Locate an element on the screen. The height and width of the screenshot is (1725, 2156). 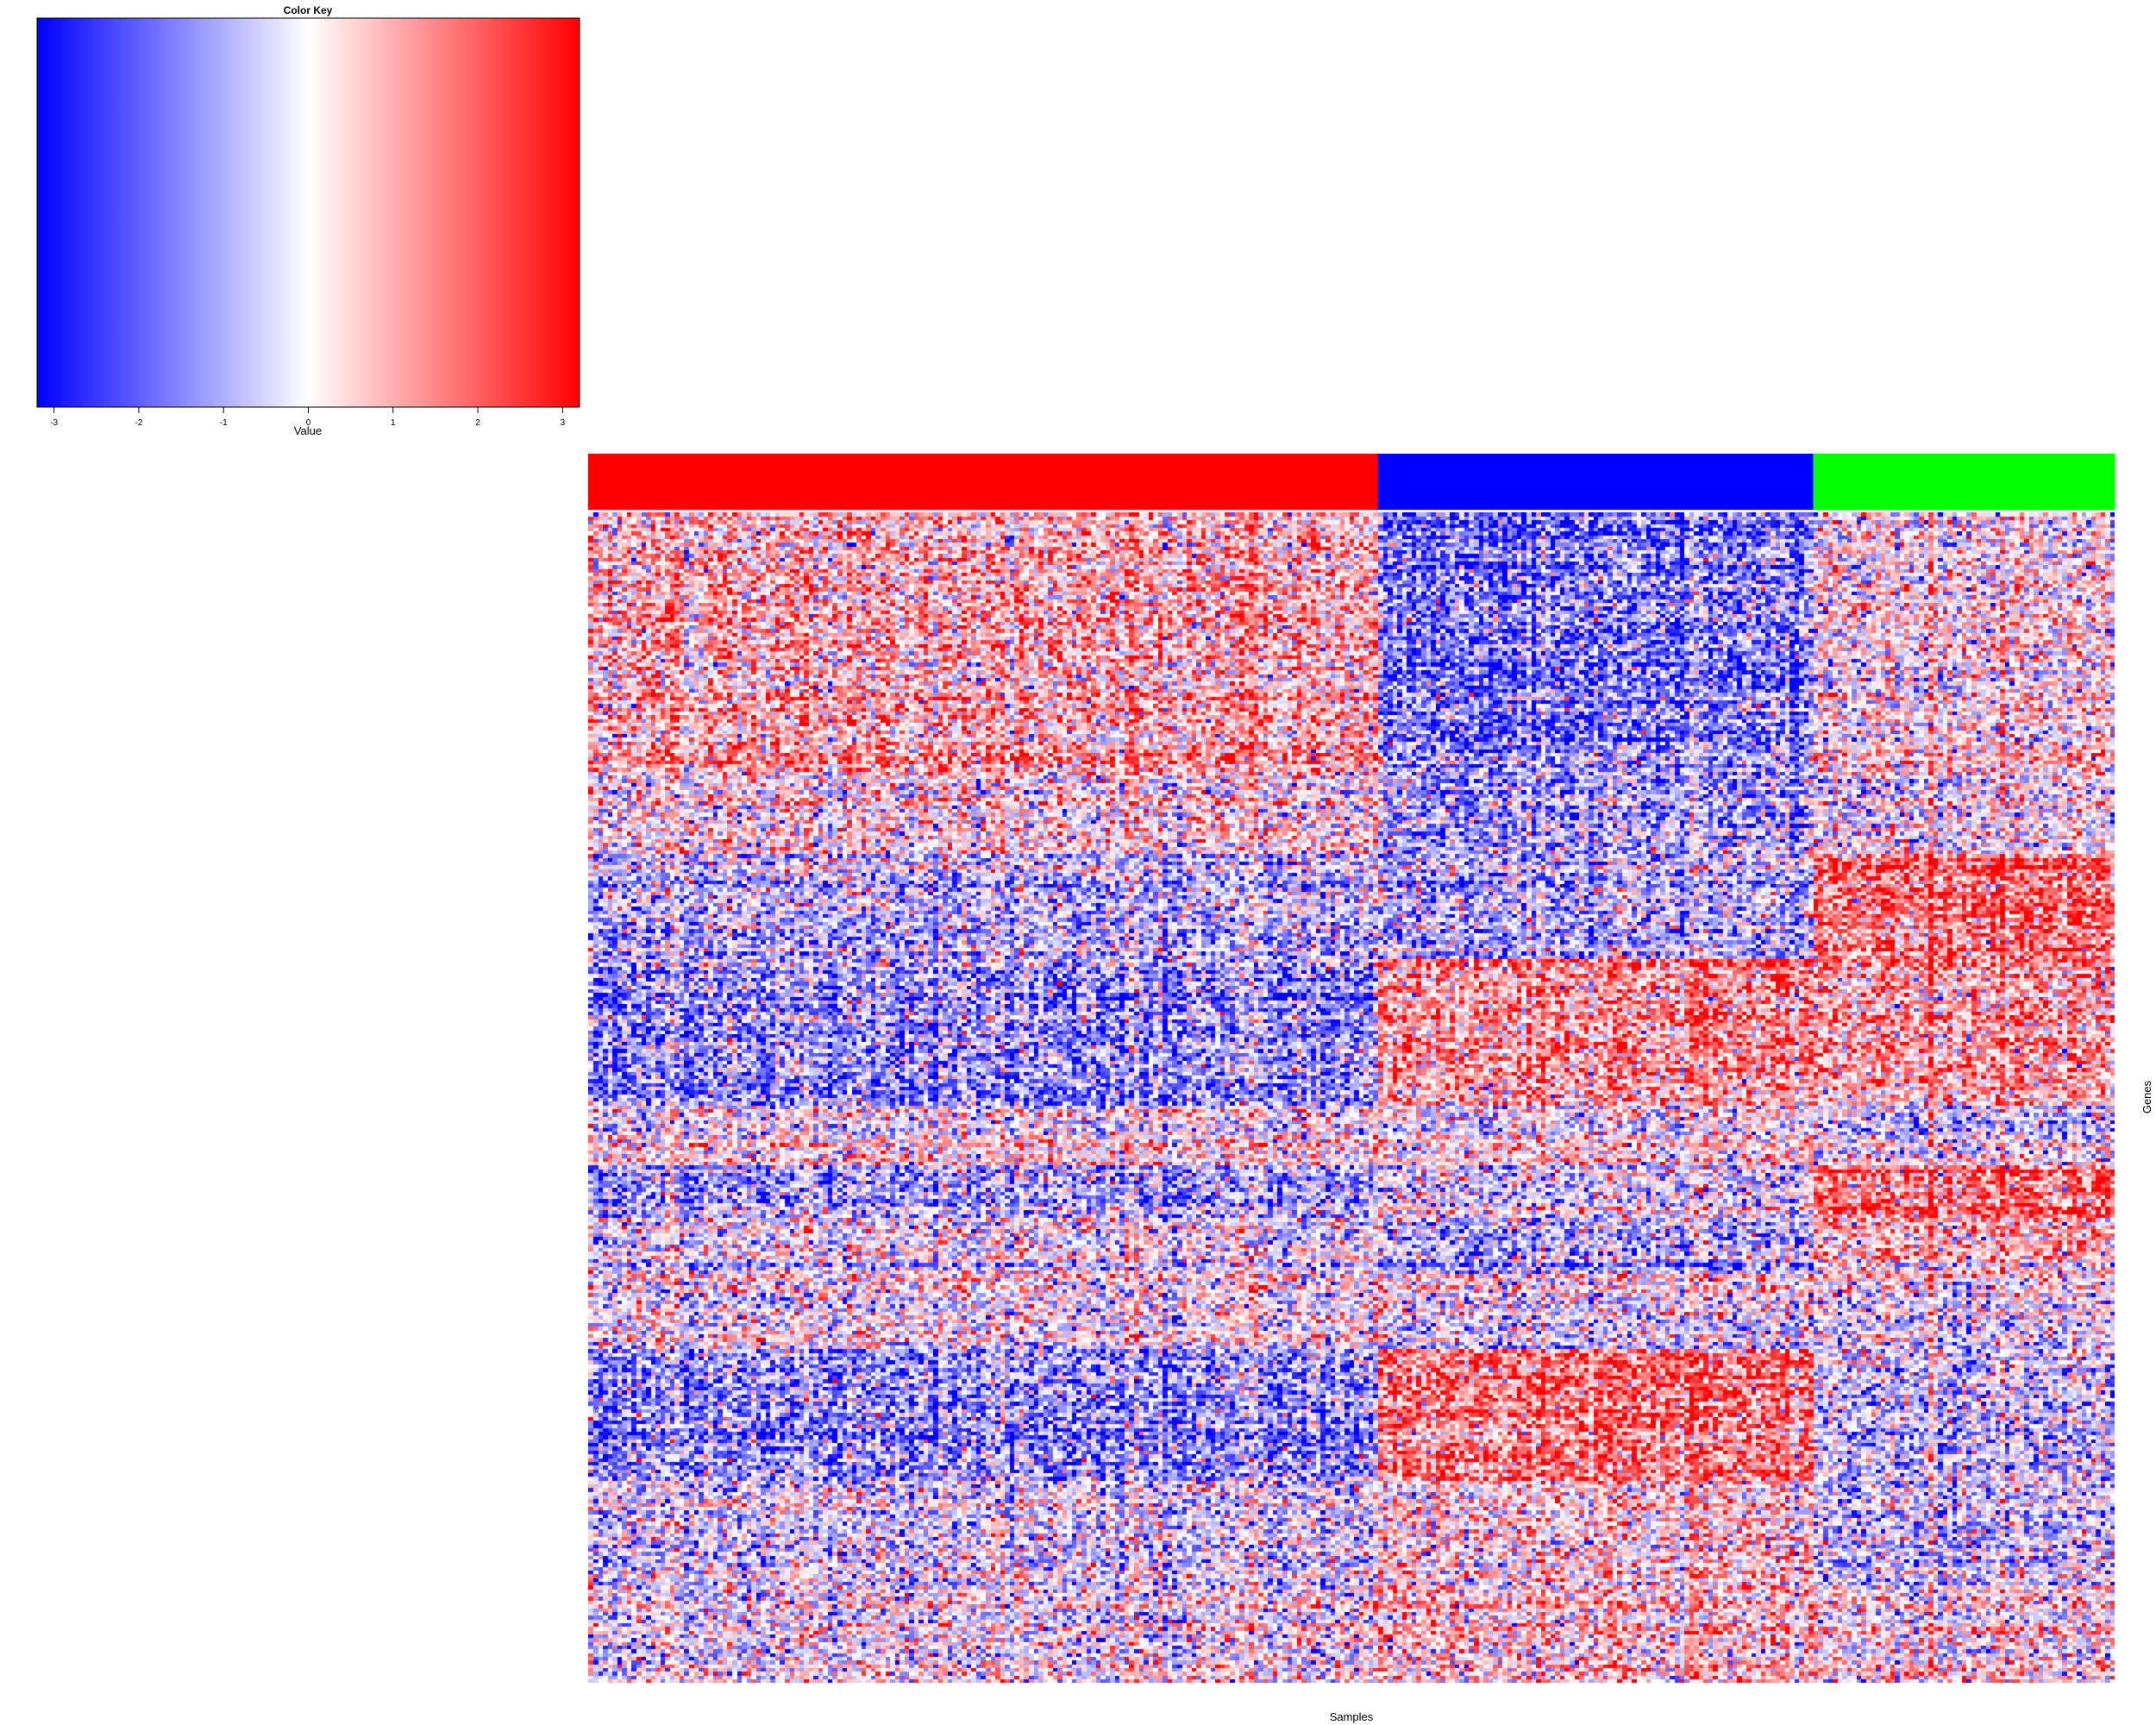
color-key-ticks: -3 -2 -1 0 1 2 3 is located at coordinates (308, 417).